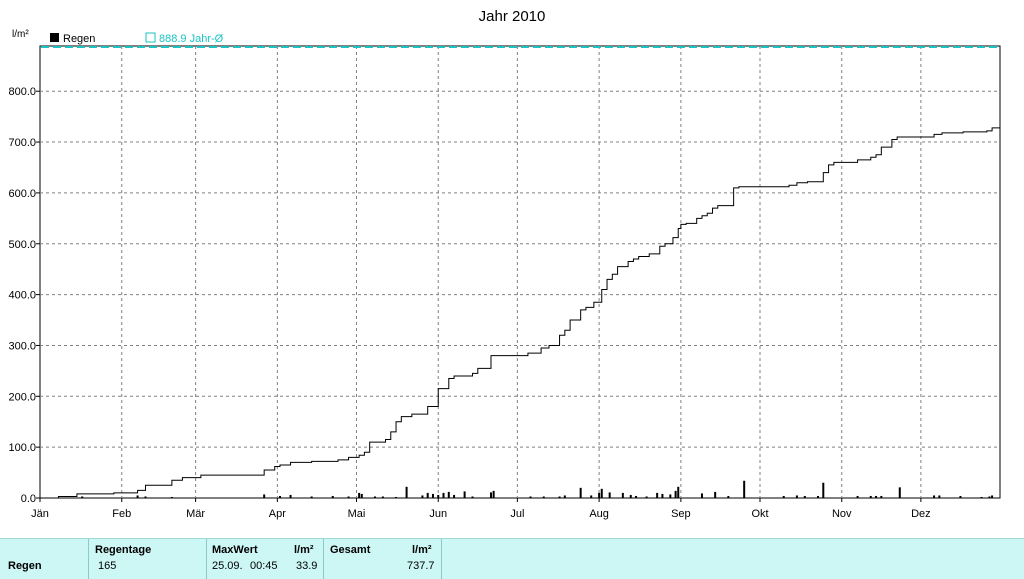  I want to click on legend-swatch-reference, so click(150, 37).